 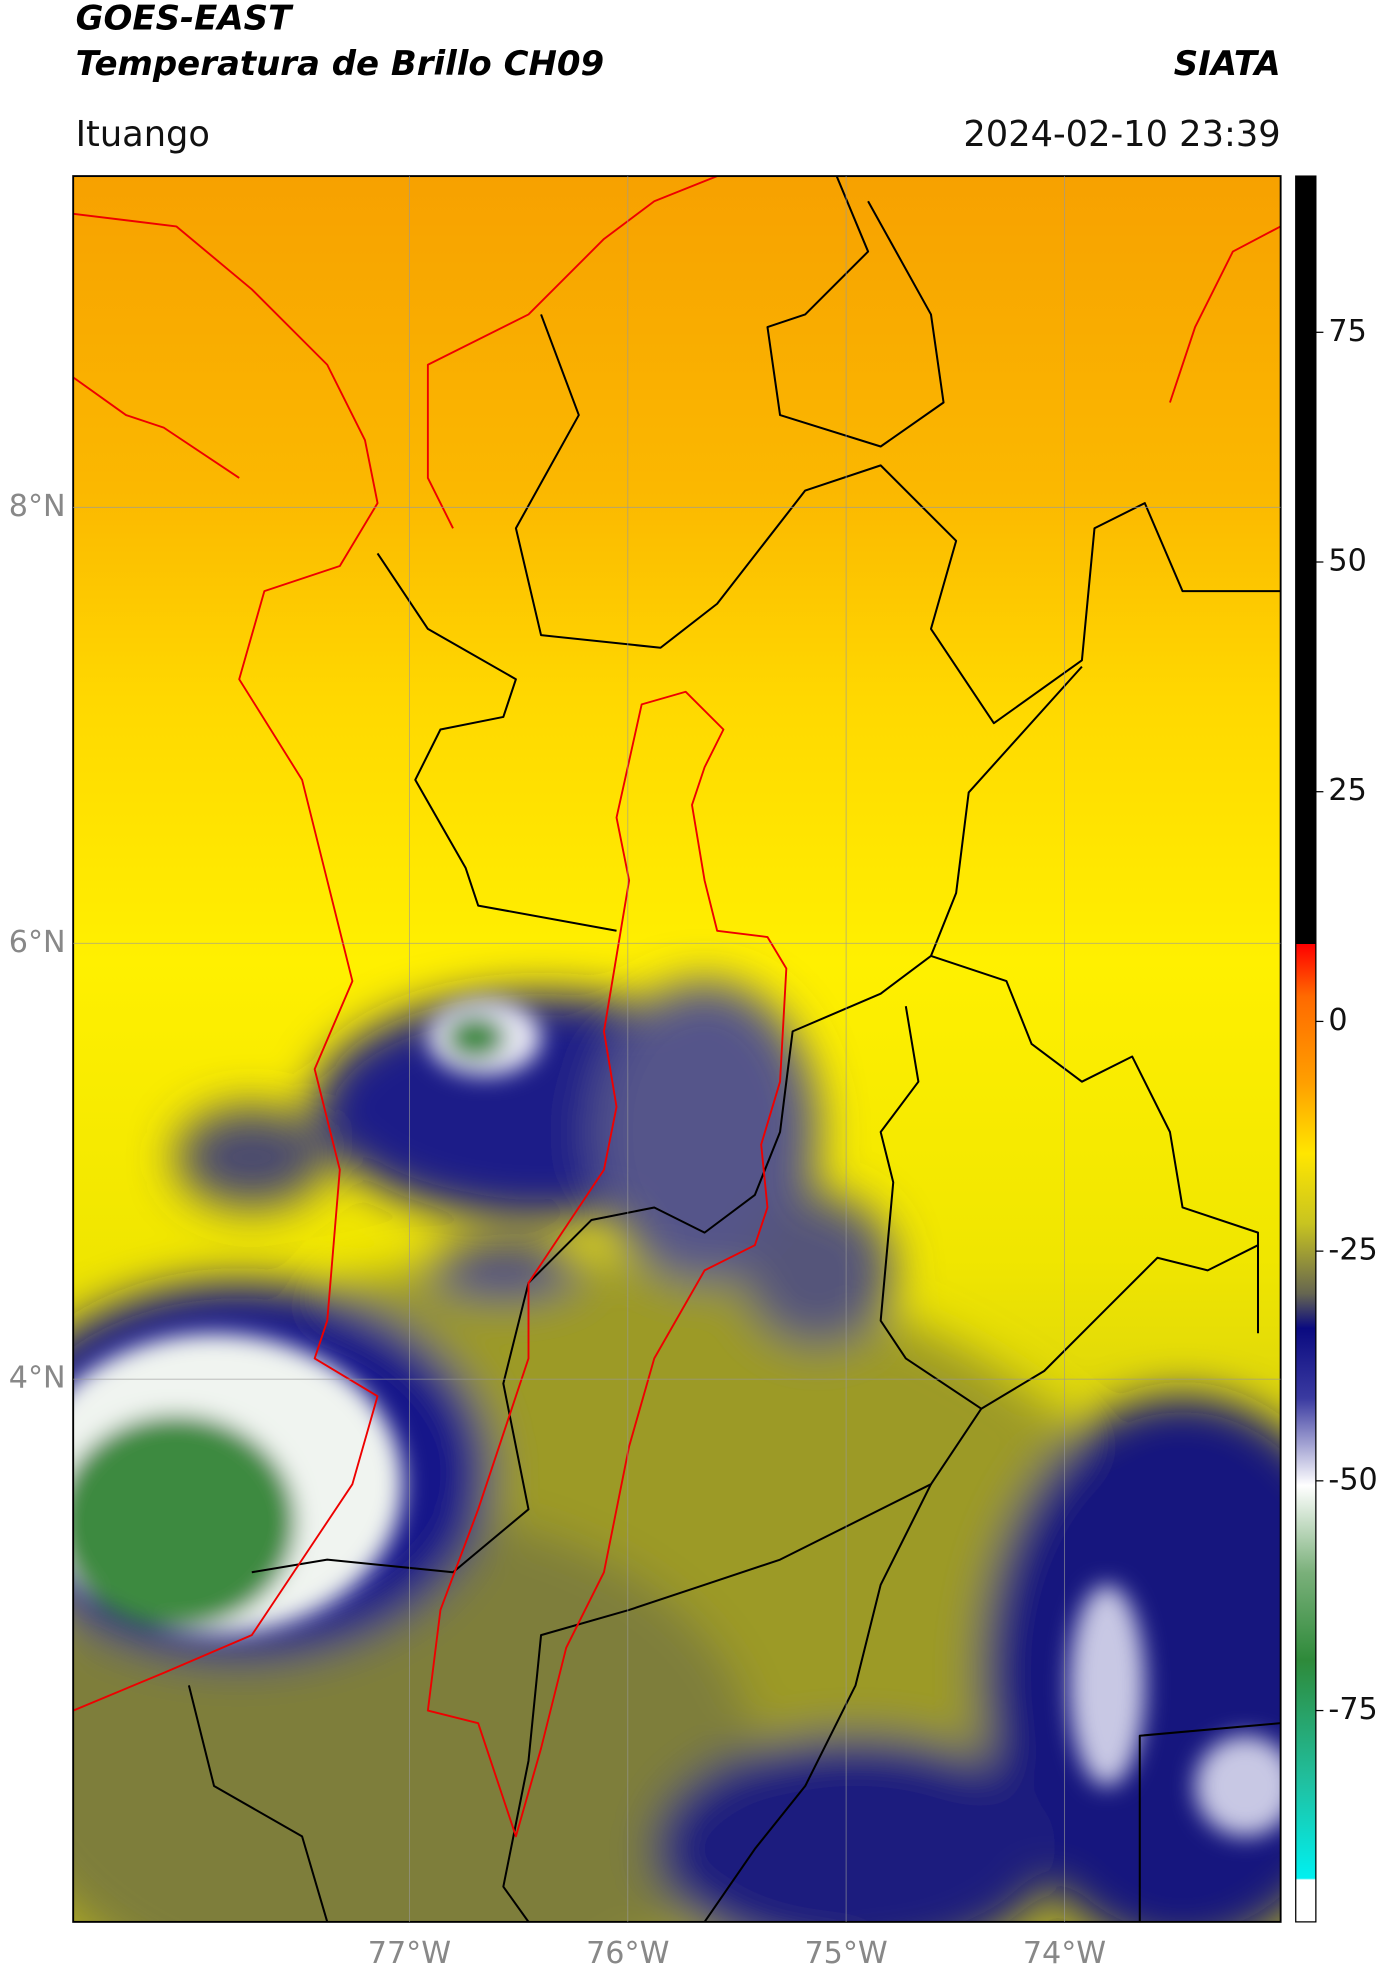 What do you see at coordinates (1121, 134) in the screenshot?
I see `datetime: 2024-02-10 23:39` at bounding box center [1121, 134].